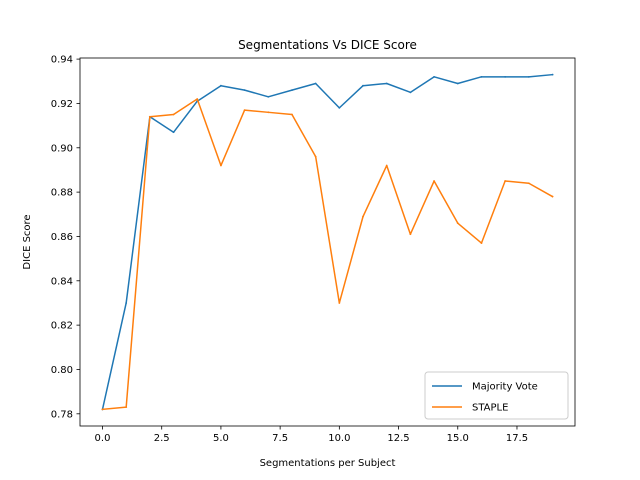 The height and width of the screenshot is (480, 640). I want to click on x-tick-label: 7.5, so click(280, 438).